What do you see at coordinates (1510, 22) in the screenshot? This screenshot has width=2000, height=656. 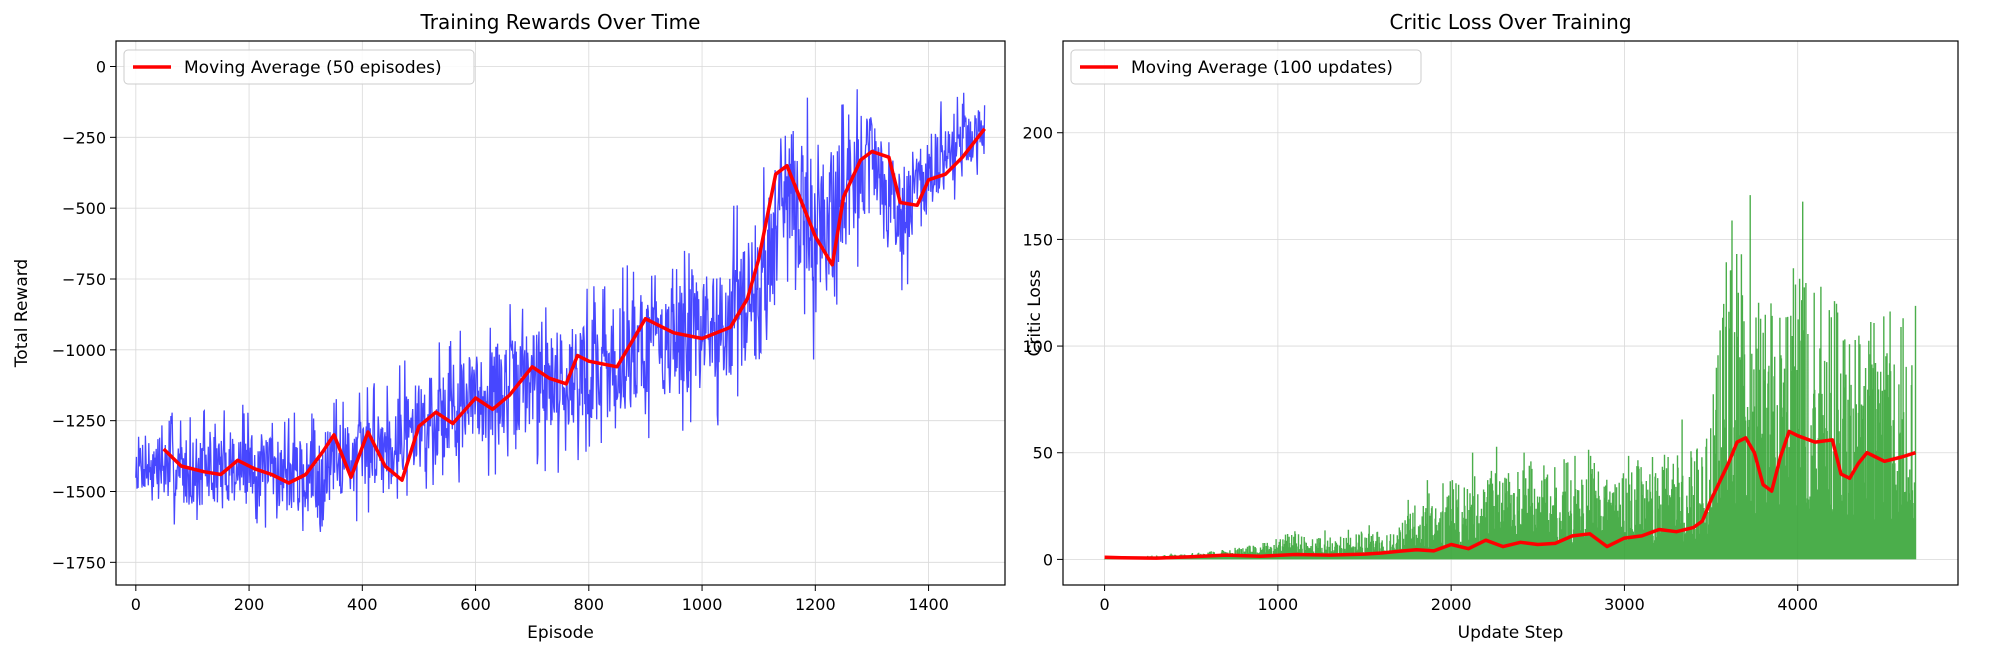 I see `critic-loss-chart-title: Critic Loss Over Training` at bounding box center [1510, 22].